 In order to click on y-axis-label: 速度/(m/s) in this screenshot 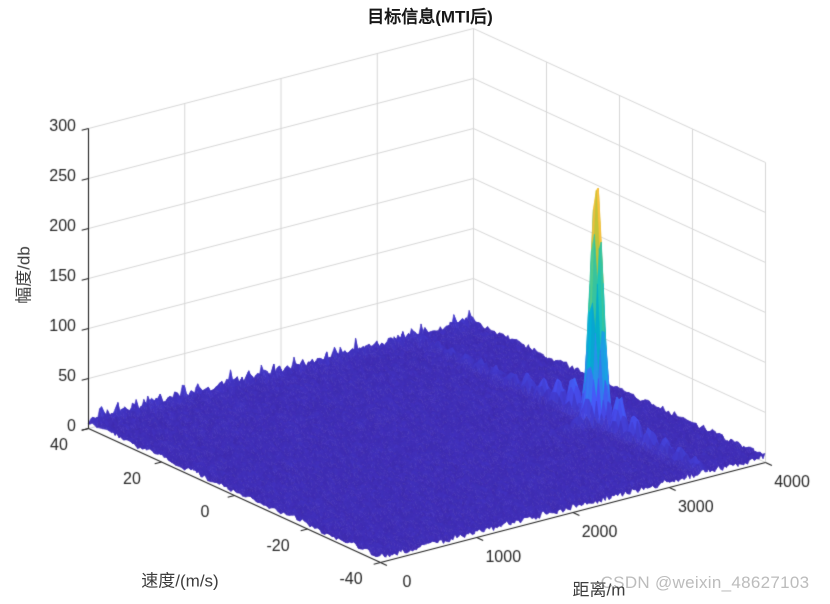, I will do `click(180, 581)`.